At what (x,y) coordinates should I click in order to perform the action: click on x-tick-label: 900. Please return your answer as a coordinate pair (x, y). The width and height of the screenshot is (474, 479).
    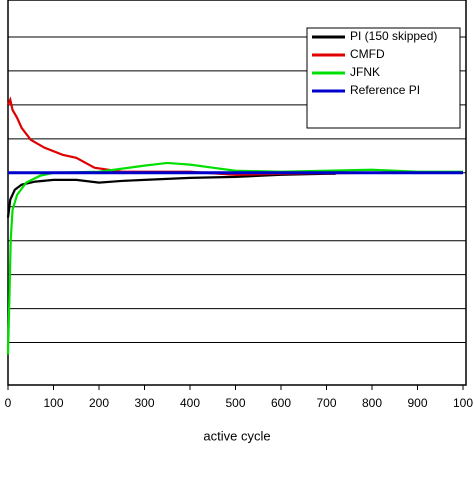
    Looking at the image, I should click on (417, 403).